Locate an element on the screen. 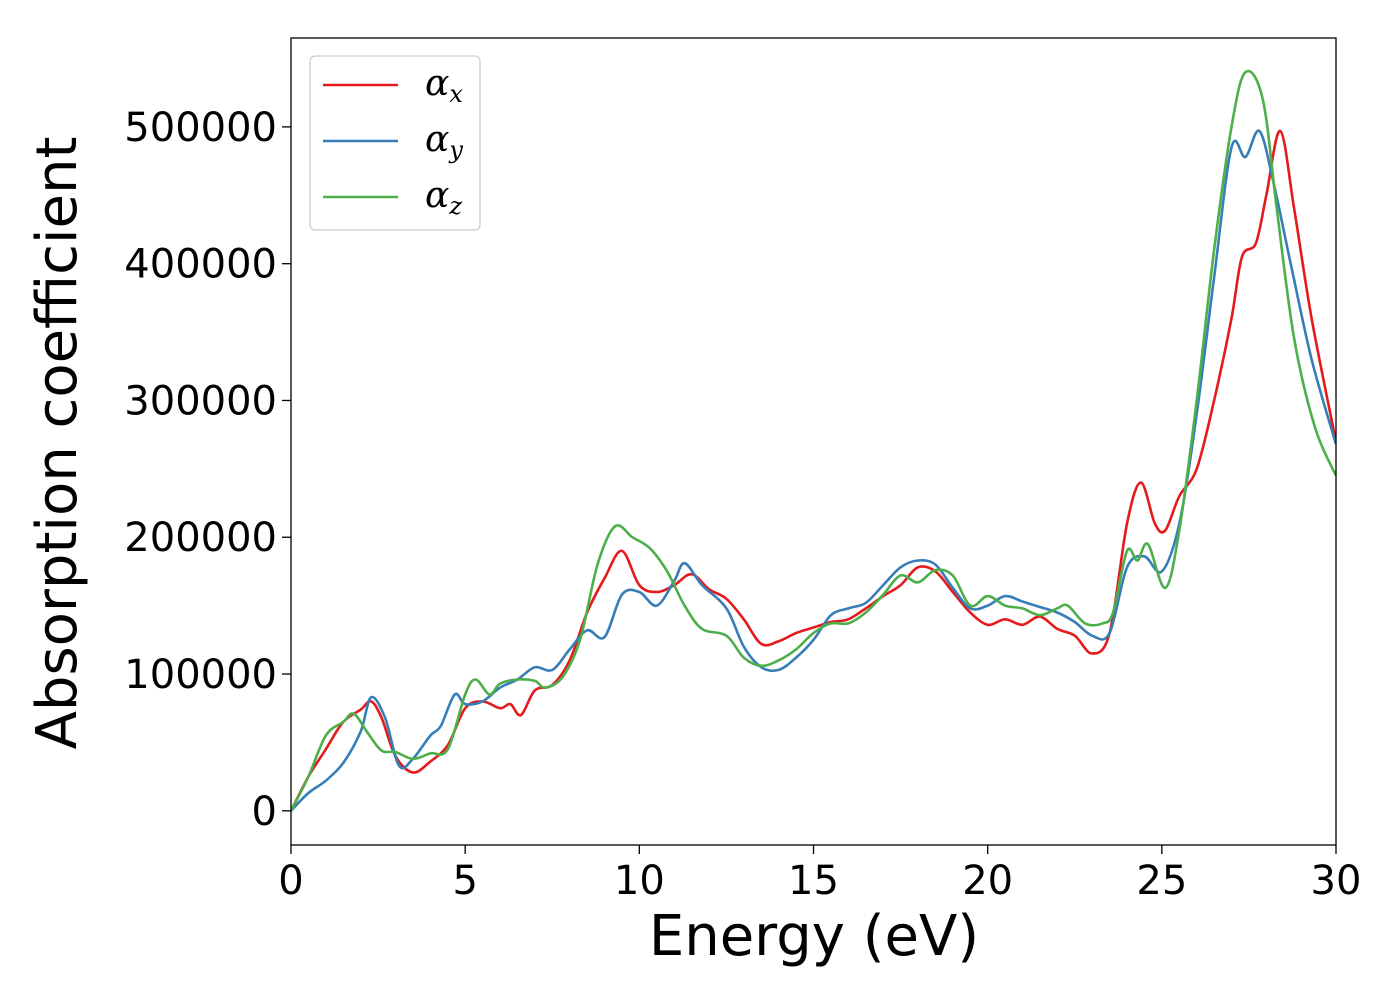 The width and height of the screenshot is (1400, 1000). legend-label-y: αy is located at coordinates (444, 141).